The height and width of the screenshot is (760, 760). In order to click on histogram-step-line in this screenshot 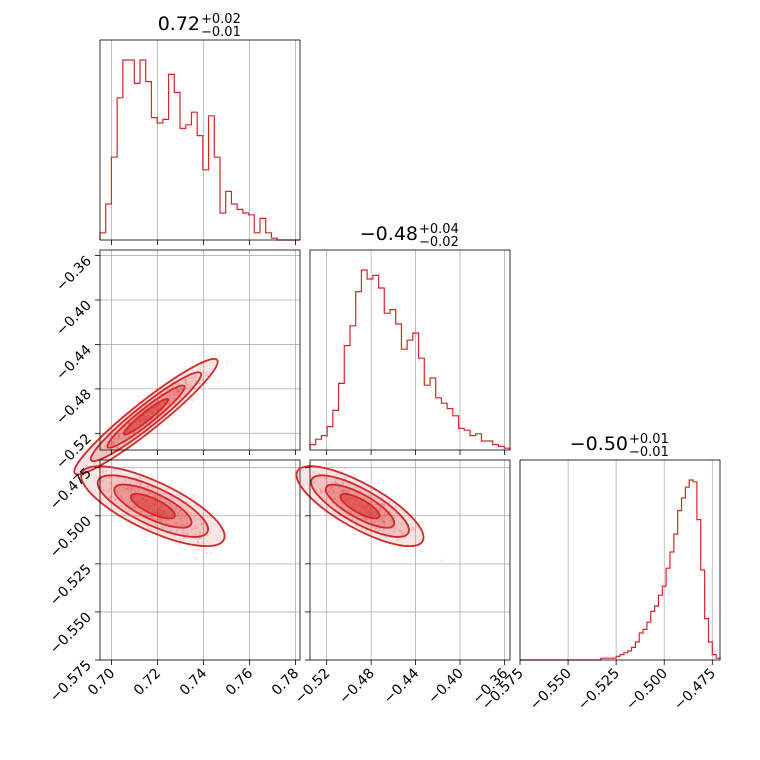, I will do `click(199, 150)`.